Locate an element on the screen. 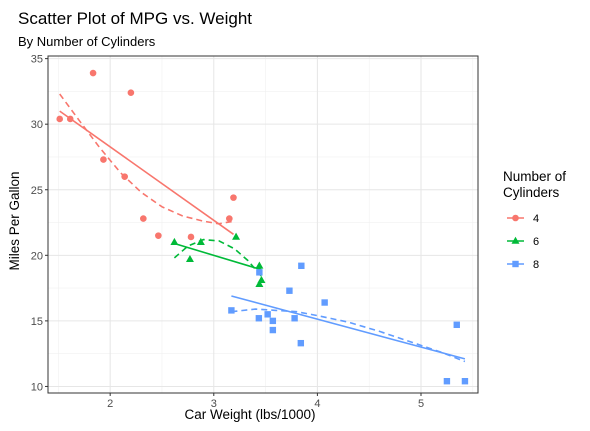 The width and height of the screenshot is (590, 431). y-tick-label: 30 is located at coordinates (37, 125).